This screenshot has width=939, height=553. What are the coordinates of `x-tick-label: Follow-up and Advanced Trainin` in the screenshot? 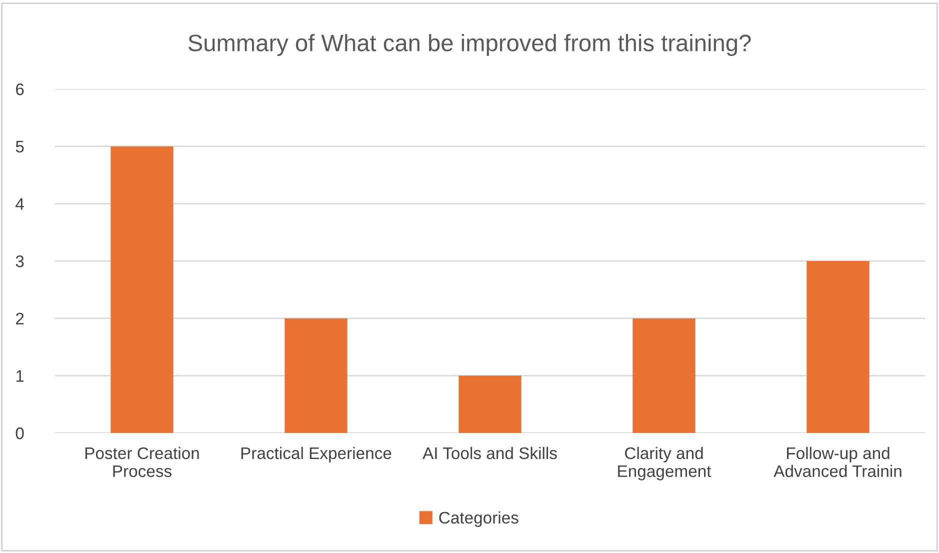 It's located at (838, 462).